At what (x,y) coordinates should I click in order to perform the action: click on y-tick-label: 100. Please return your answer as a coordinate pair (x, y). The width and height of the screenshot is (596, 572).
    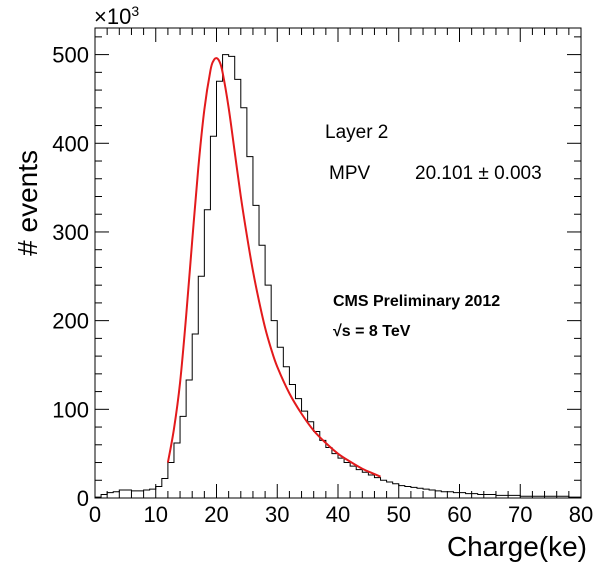
    Looking at the image, I should click on (70, 409).